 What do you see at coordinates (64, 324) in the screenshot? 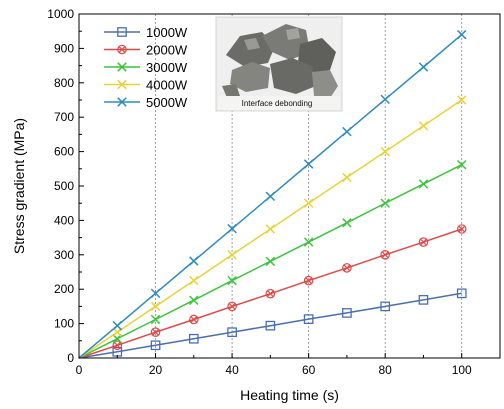
I see `y-tick-label: 100` at bounding box center [64, 324].